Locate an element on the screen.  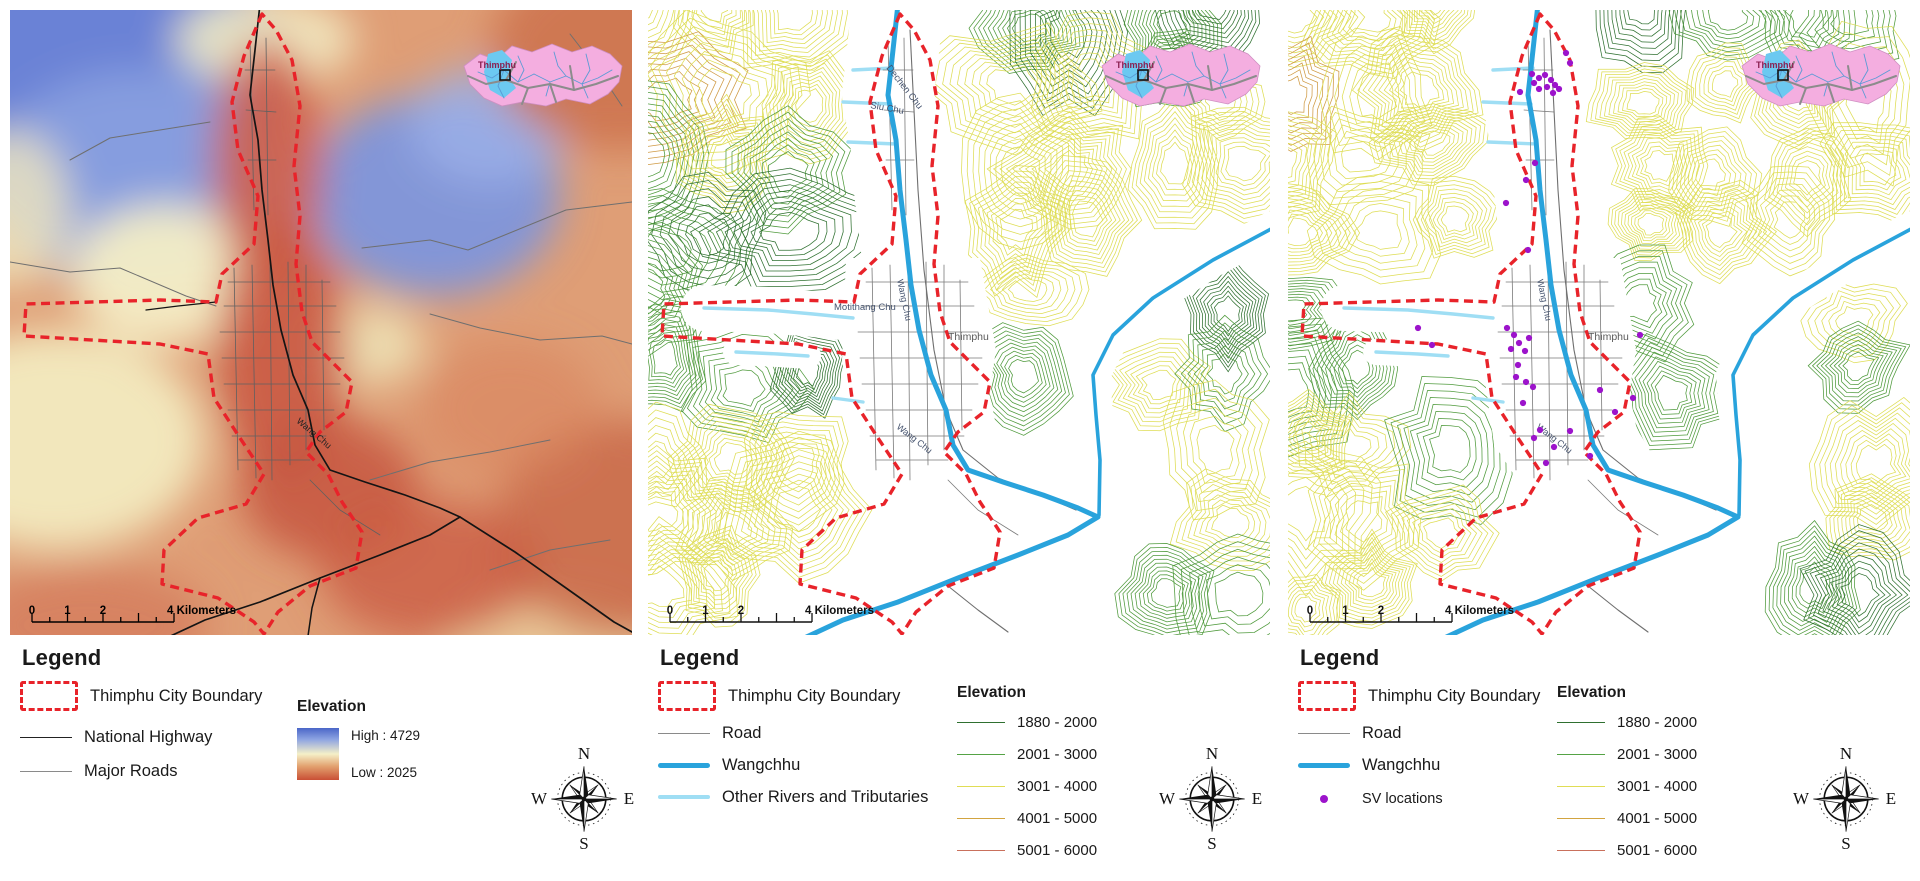
wangchhu-swatch is located at coordinates (684, 765).